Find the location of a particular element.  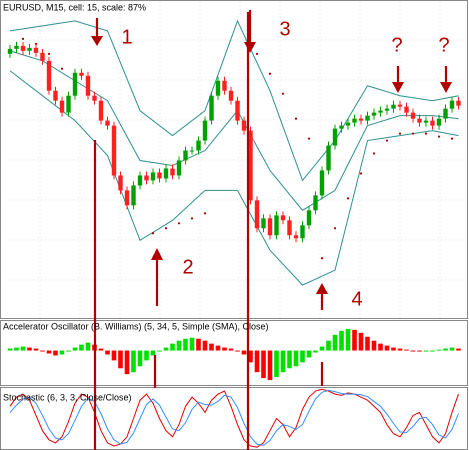

stochastic-line is located at coordinates (234, 417).